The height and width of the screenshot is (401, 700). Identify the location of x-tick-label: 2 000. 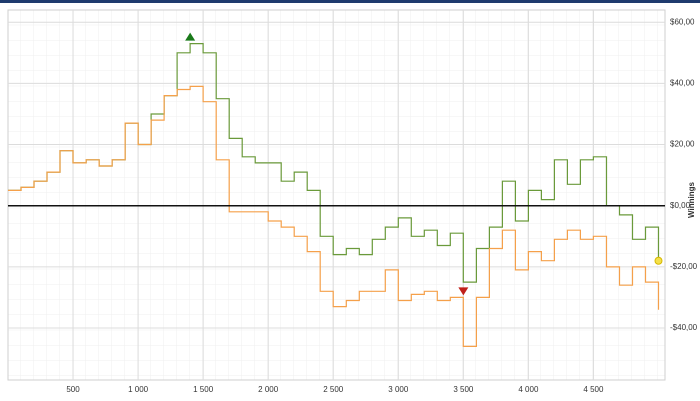
(268, 389).